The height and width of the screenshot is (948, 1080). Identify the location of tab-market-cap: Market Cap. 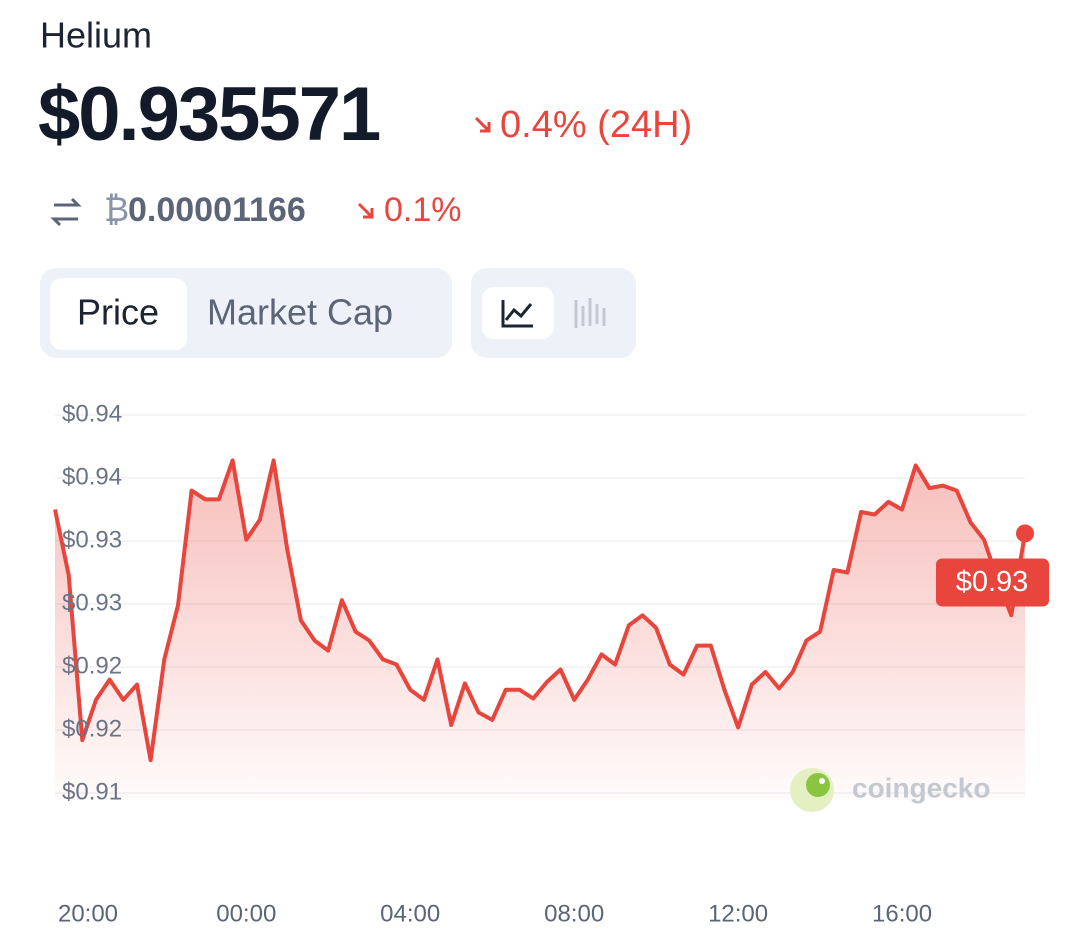
(300, 312).